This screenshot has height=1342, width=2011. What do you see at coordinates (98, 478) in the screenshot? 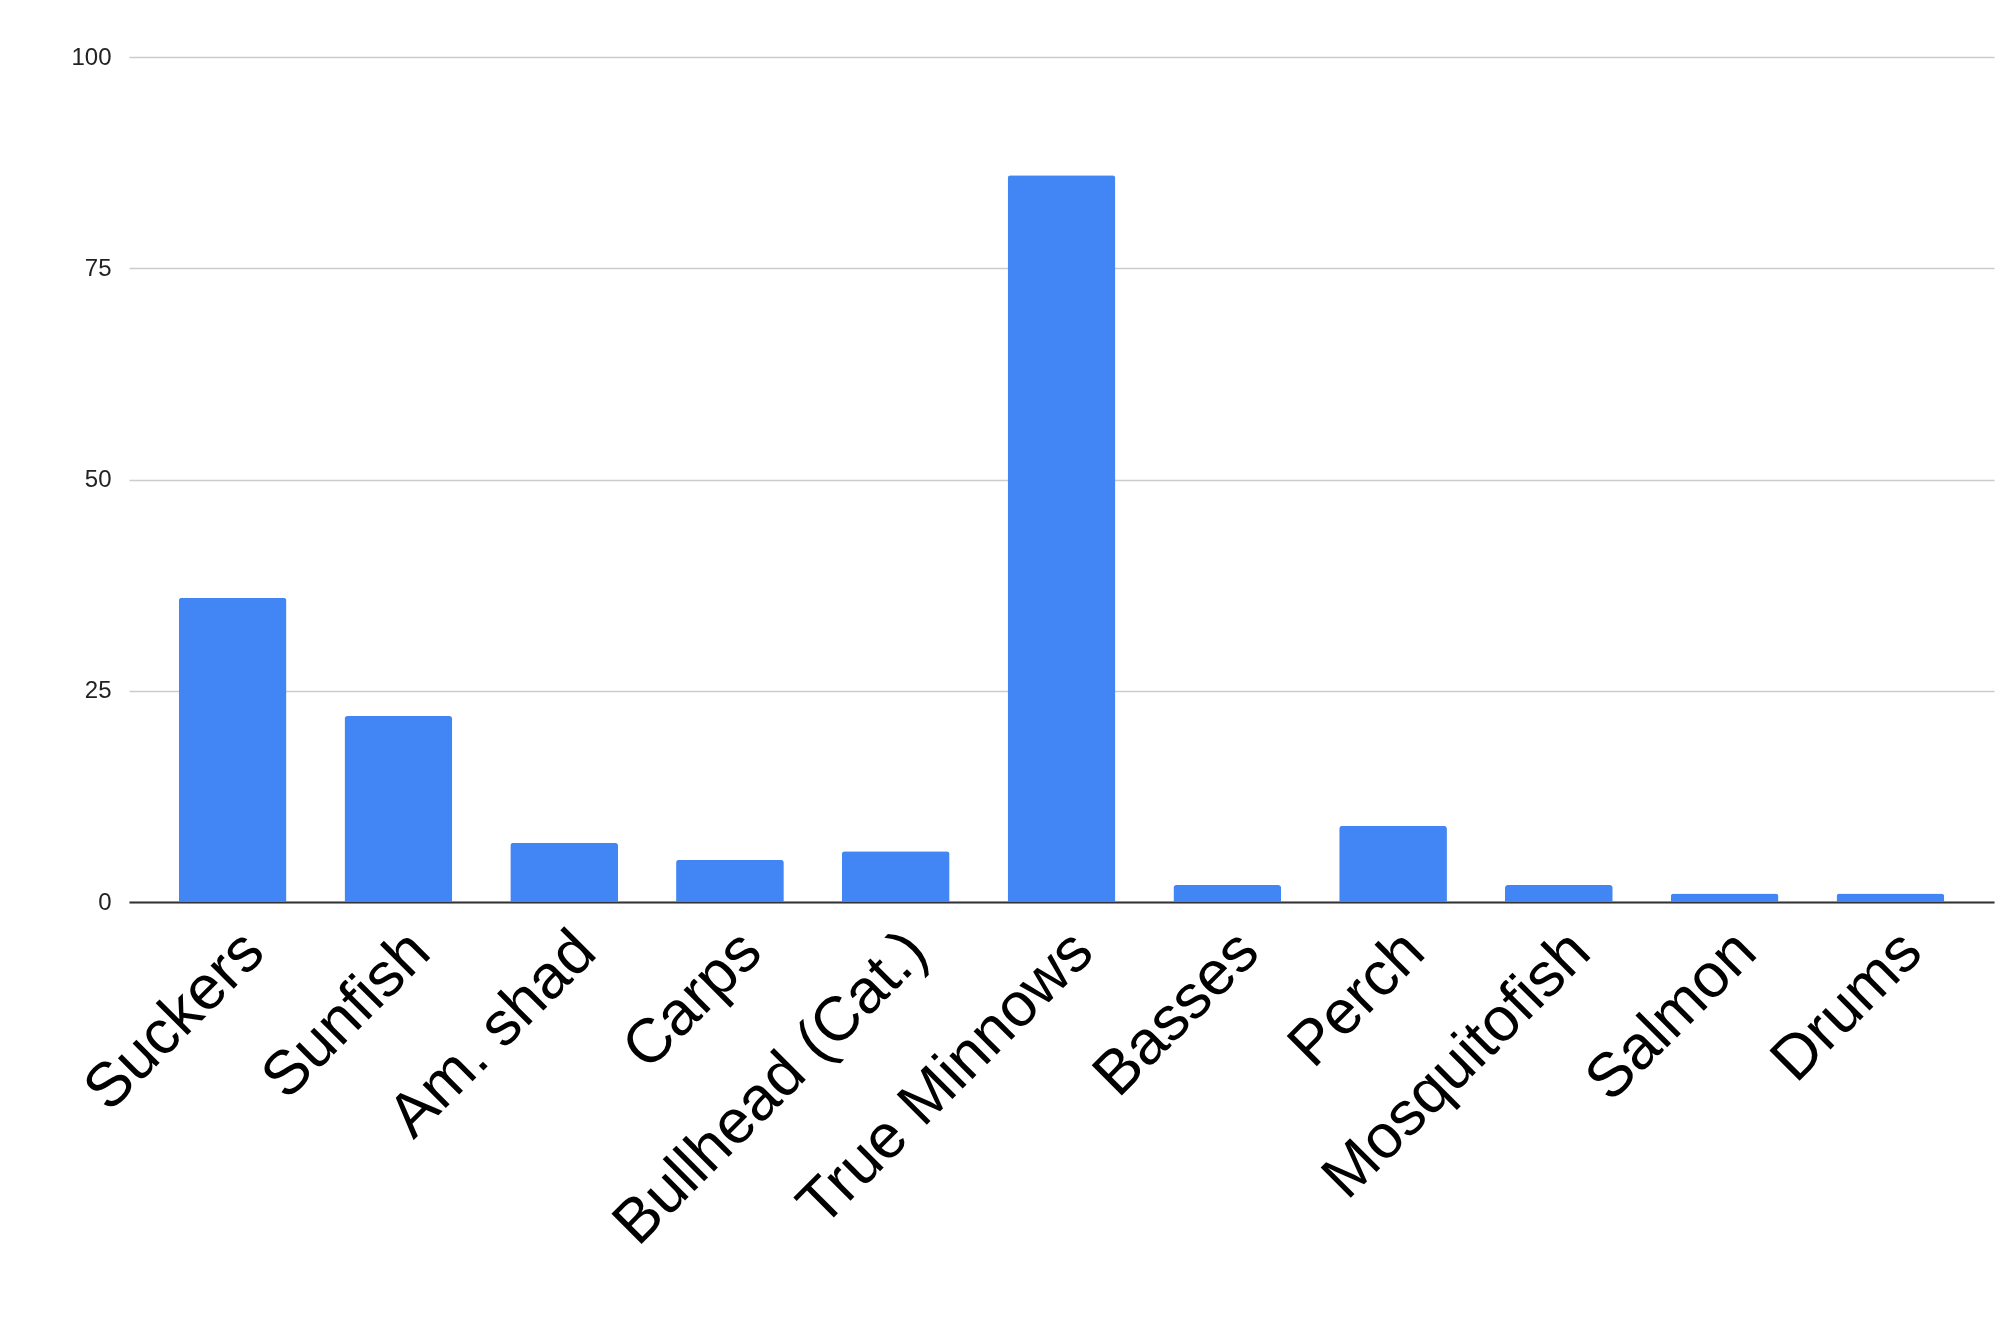
I see `y-tick-label: 50` at bounding box center [98, 478].